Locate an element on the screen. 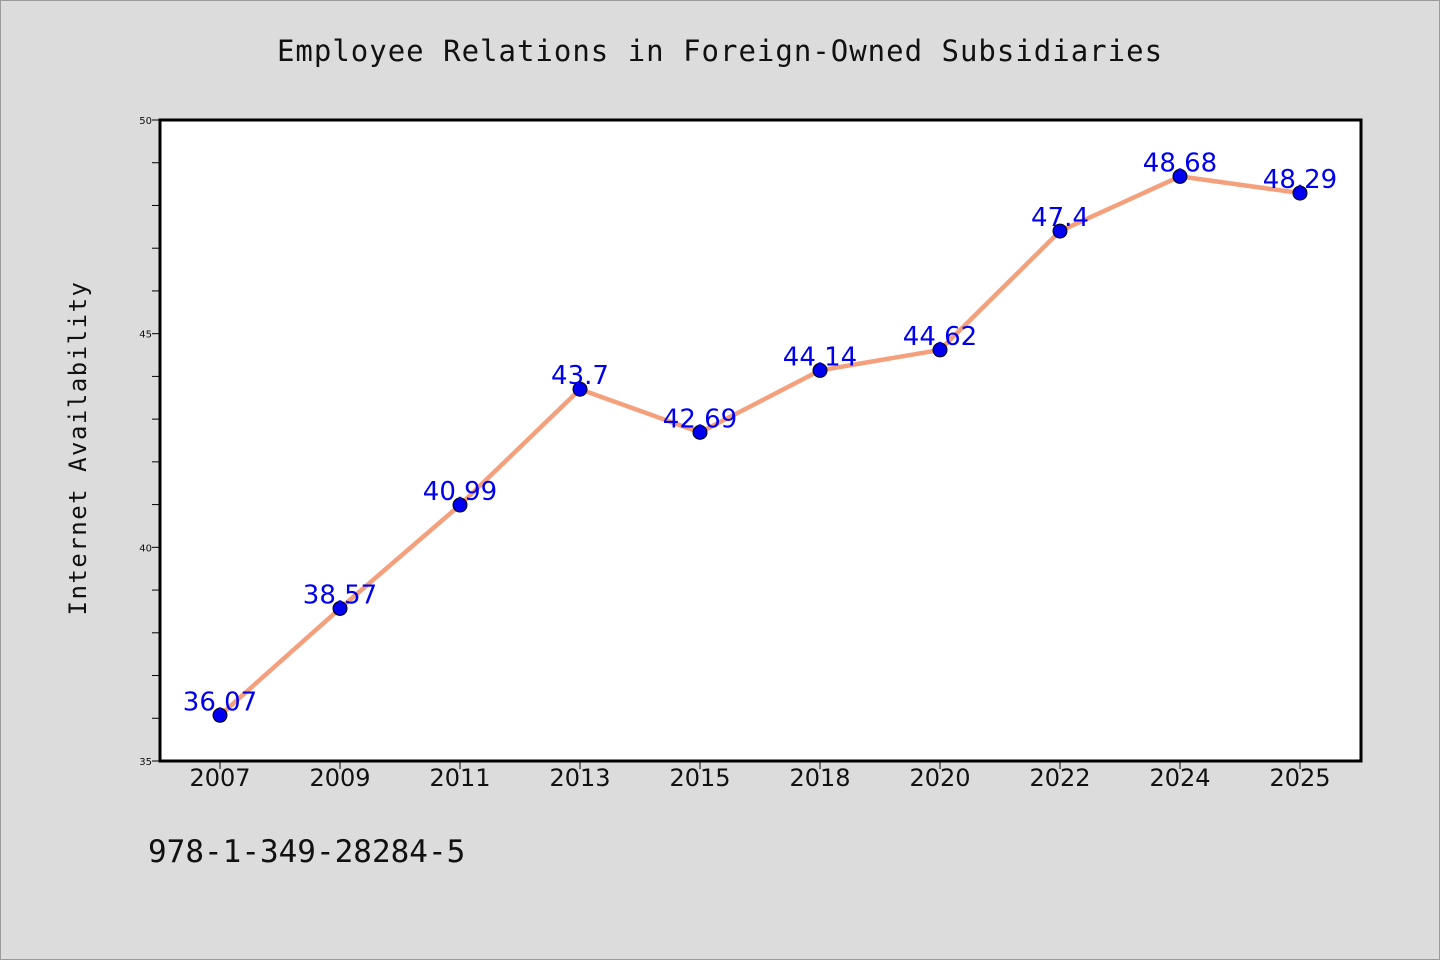 Image resolution: width=1440 pixels, height=960 pixels. x-tick-label: 2015 is located at coordinates (699, 778).